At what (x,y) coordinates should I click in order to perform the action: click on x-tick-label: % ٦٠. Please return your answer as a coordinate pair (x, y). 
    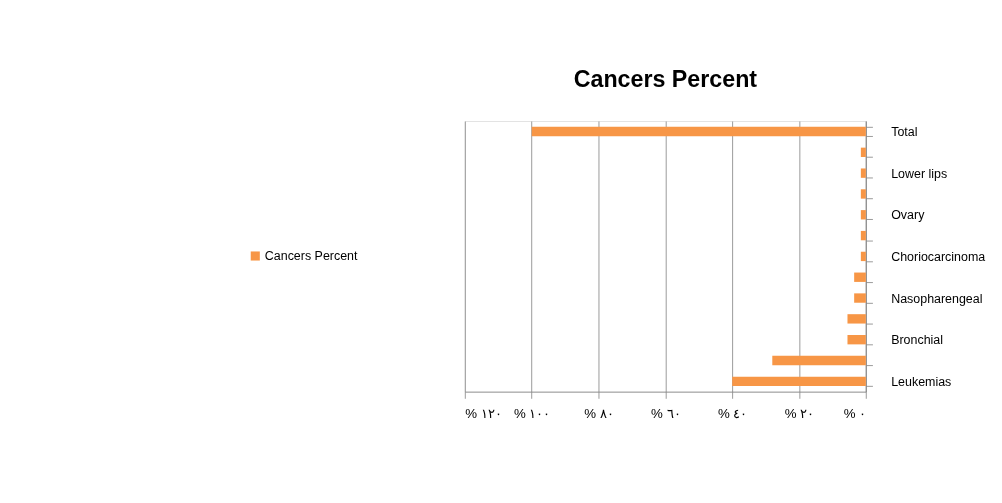
    Looking at the image, I should click on (666, 413).